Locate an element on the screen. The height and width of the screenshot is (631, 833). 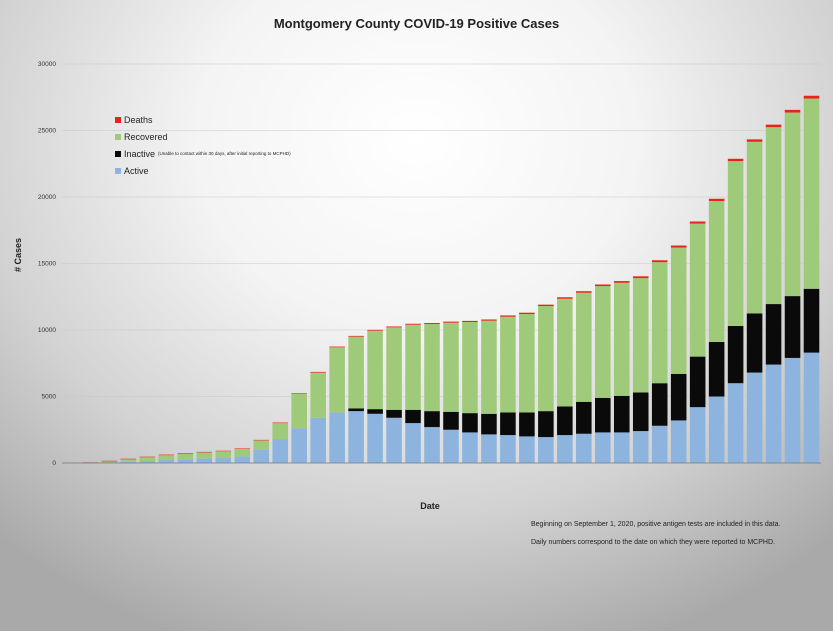
y-tick-label: 5000 is located at coordinates (49, 397).